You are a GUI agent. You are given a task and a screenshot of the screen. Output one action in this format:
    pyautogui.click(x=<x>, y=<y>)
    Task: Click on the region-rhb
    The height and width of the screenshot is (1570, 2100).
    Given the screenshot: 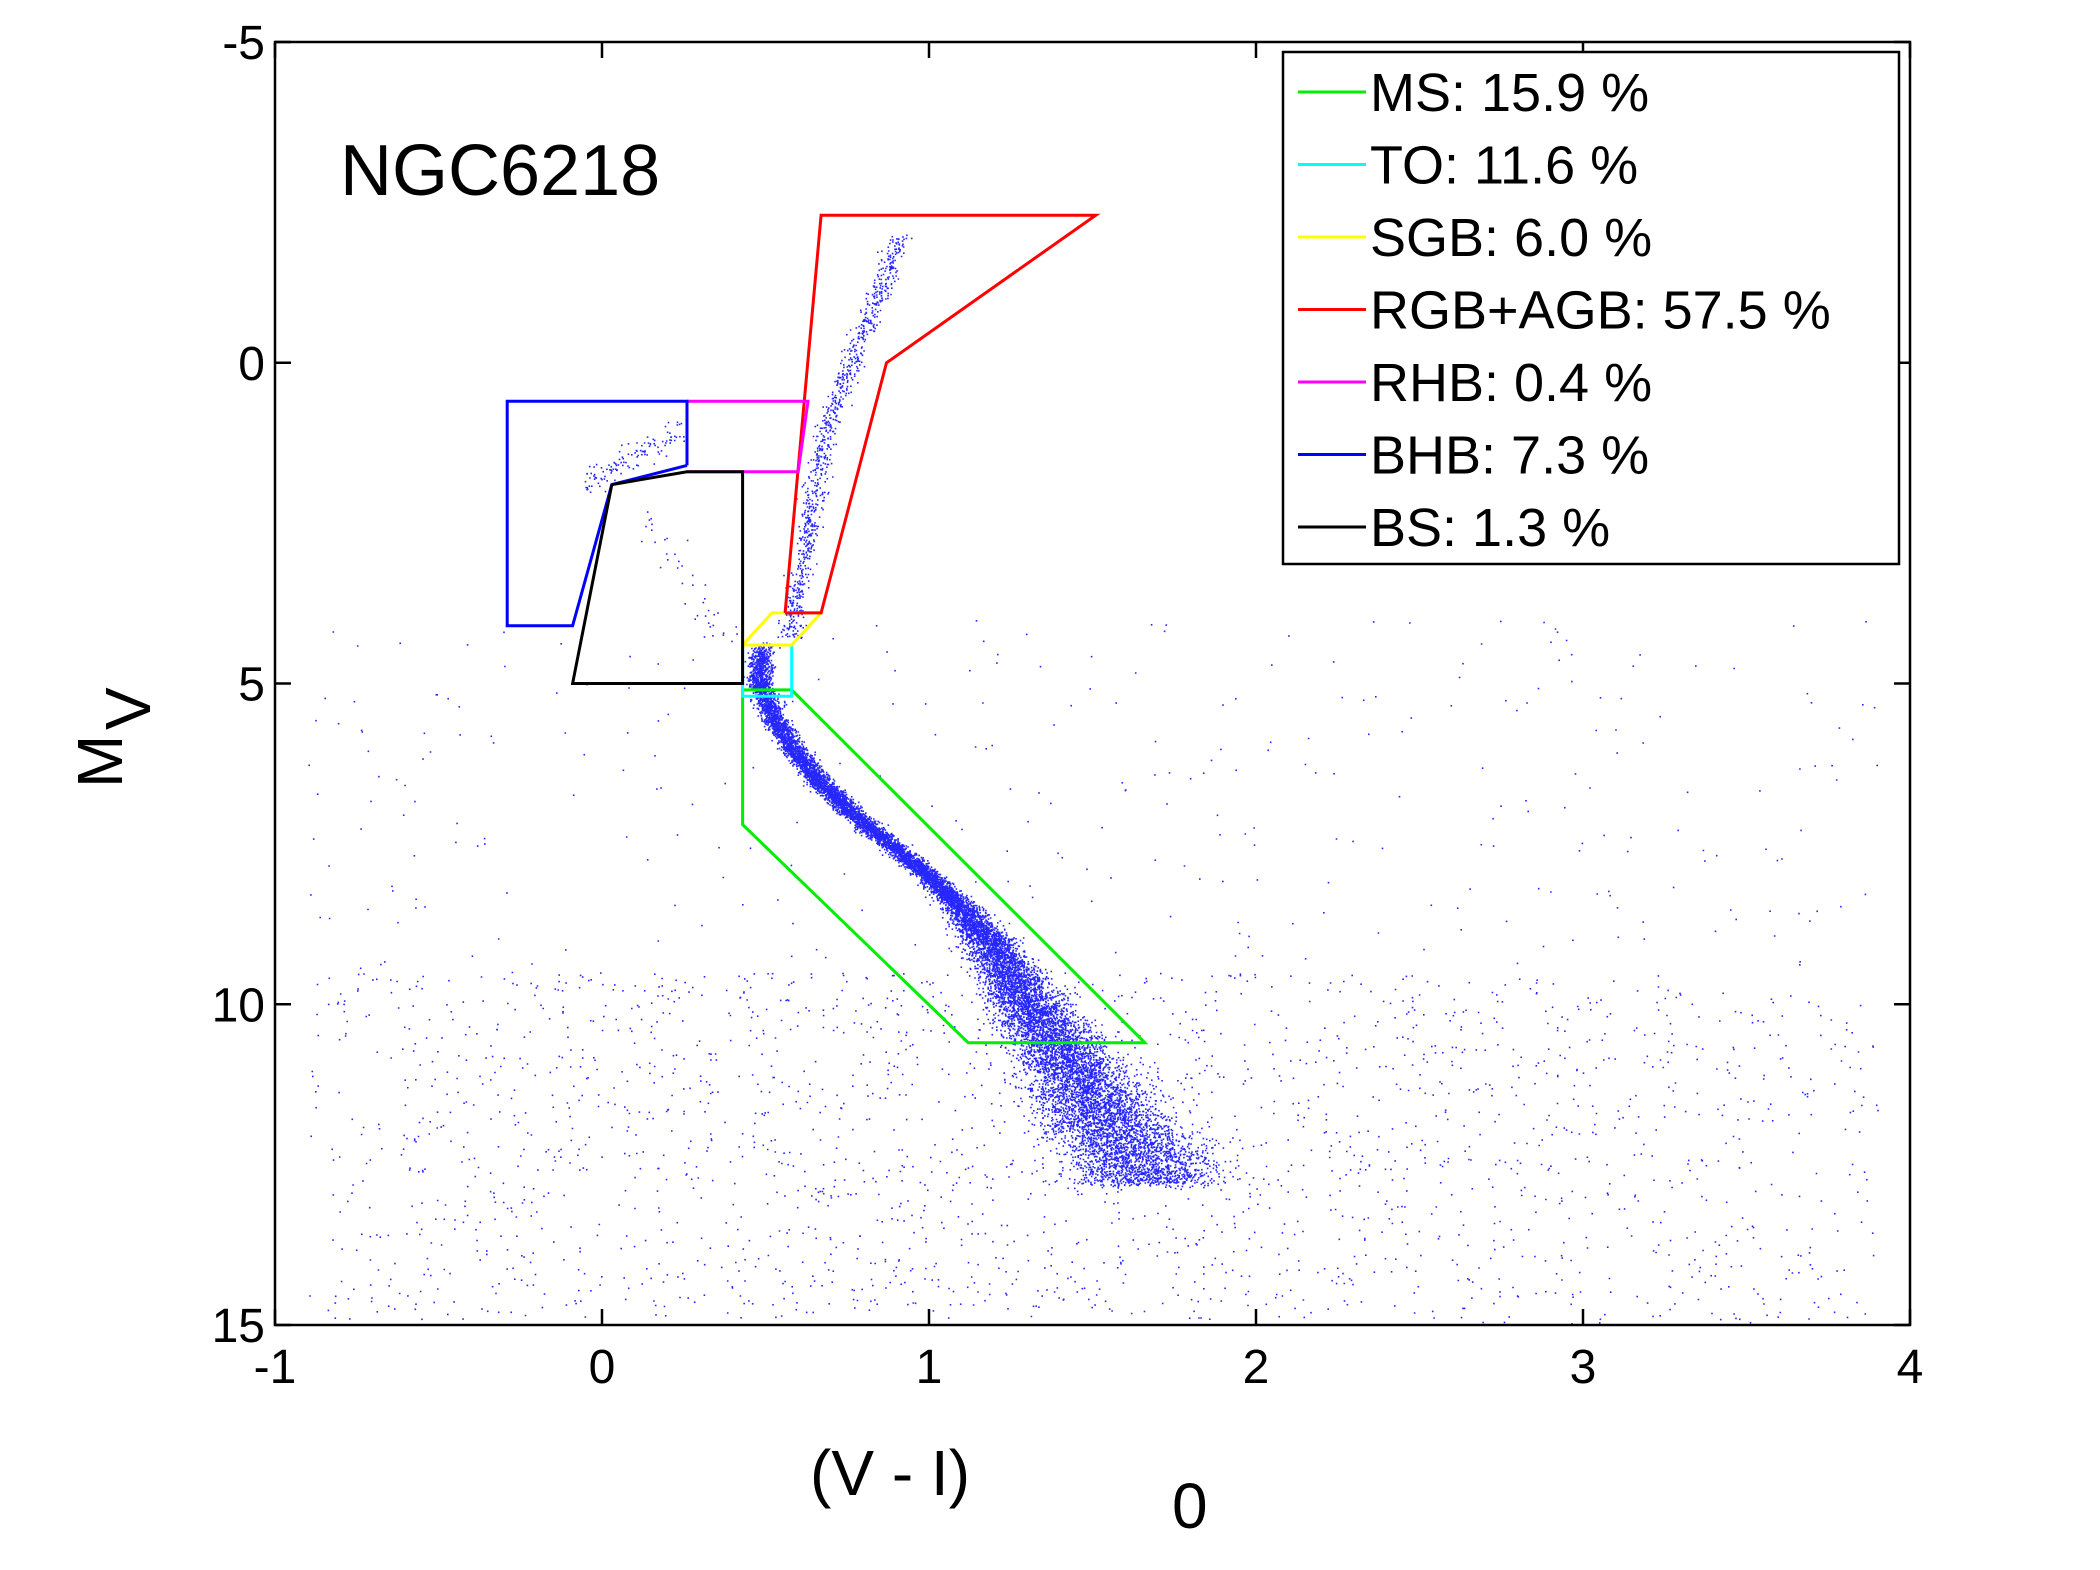 What is the action you would take?
    pyautogui.click(x=748, y=436)
    